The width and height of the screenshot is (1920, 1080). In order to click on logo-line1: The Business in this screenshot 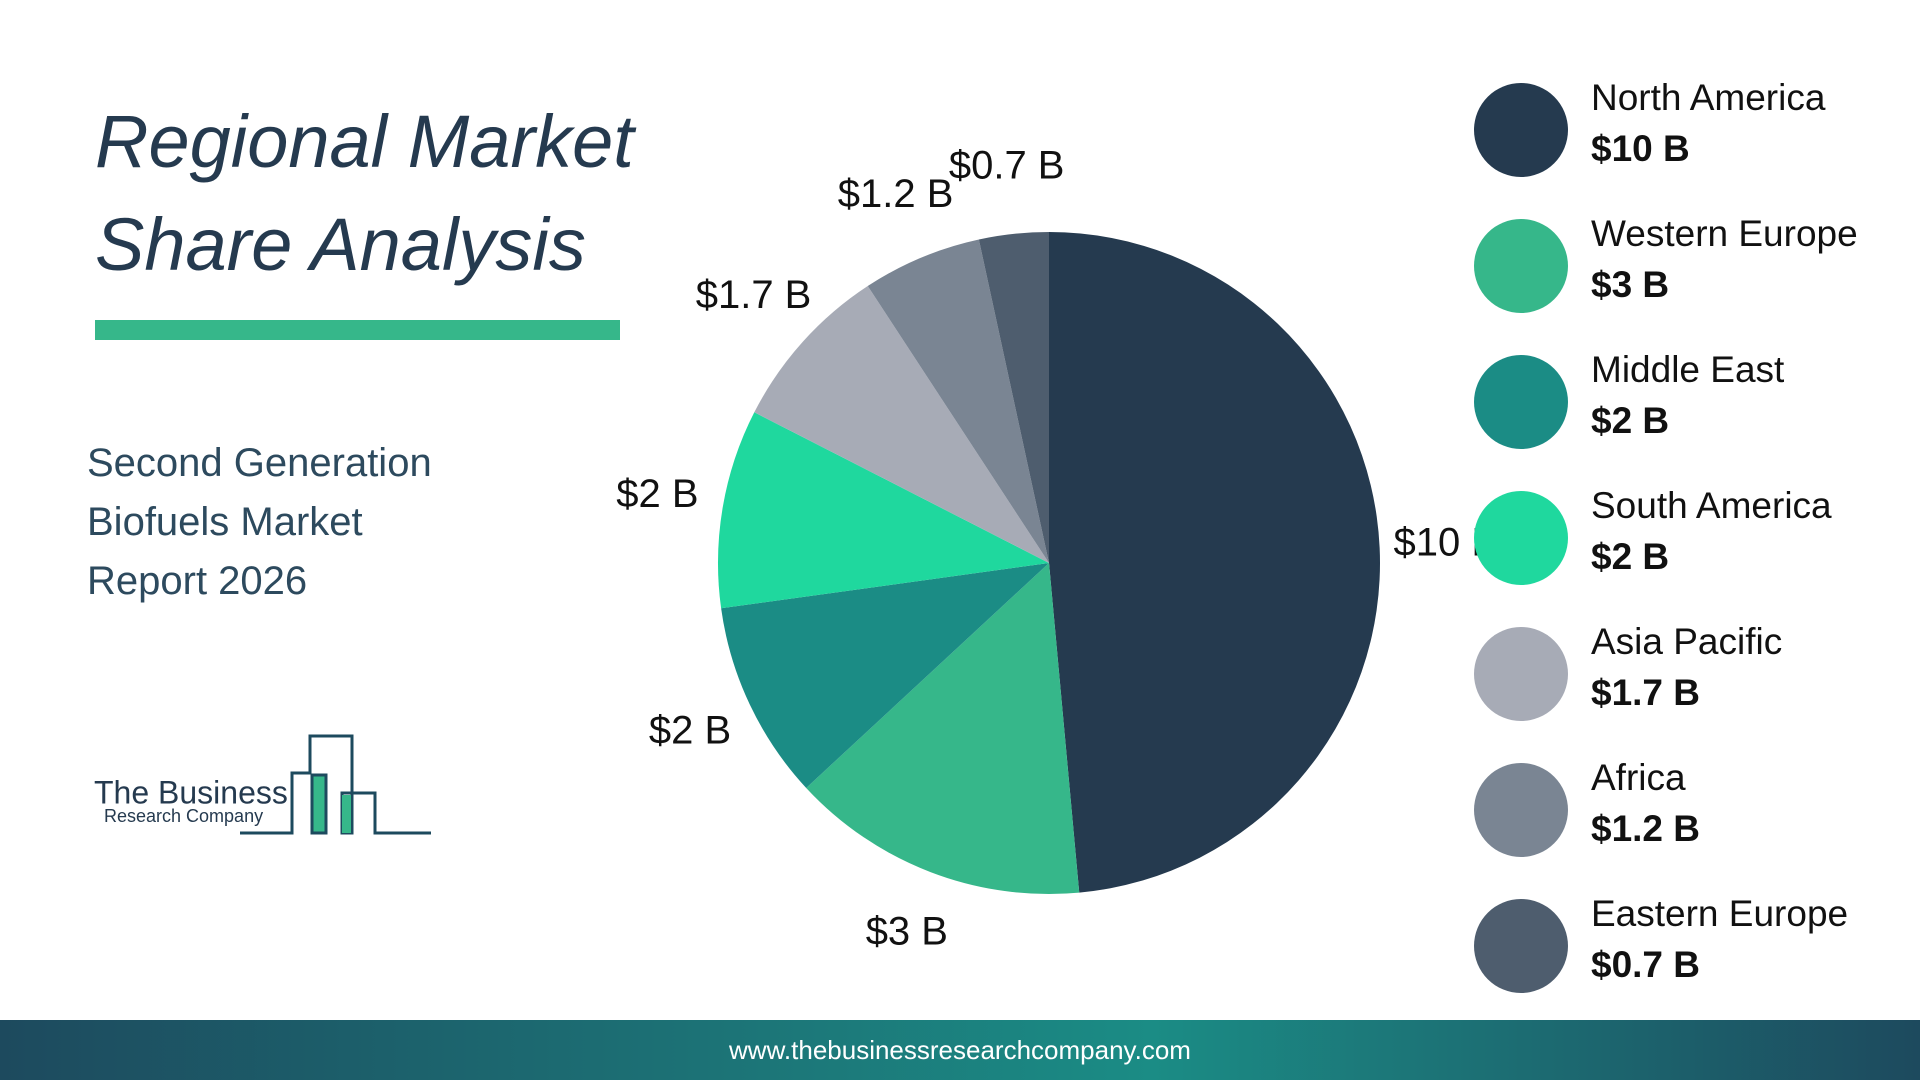, I will do `click(191, 792)`.